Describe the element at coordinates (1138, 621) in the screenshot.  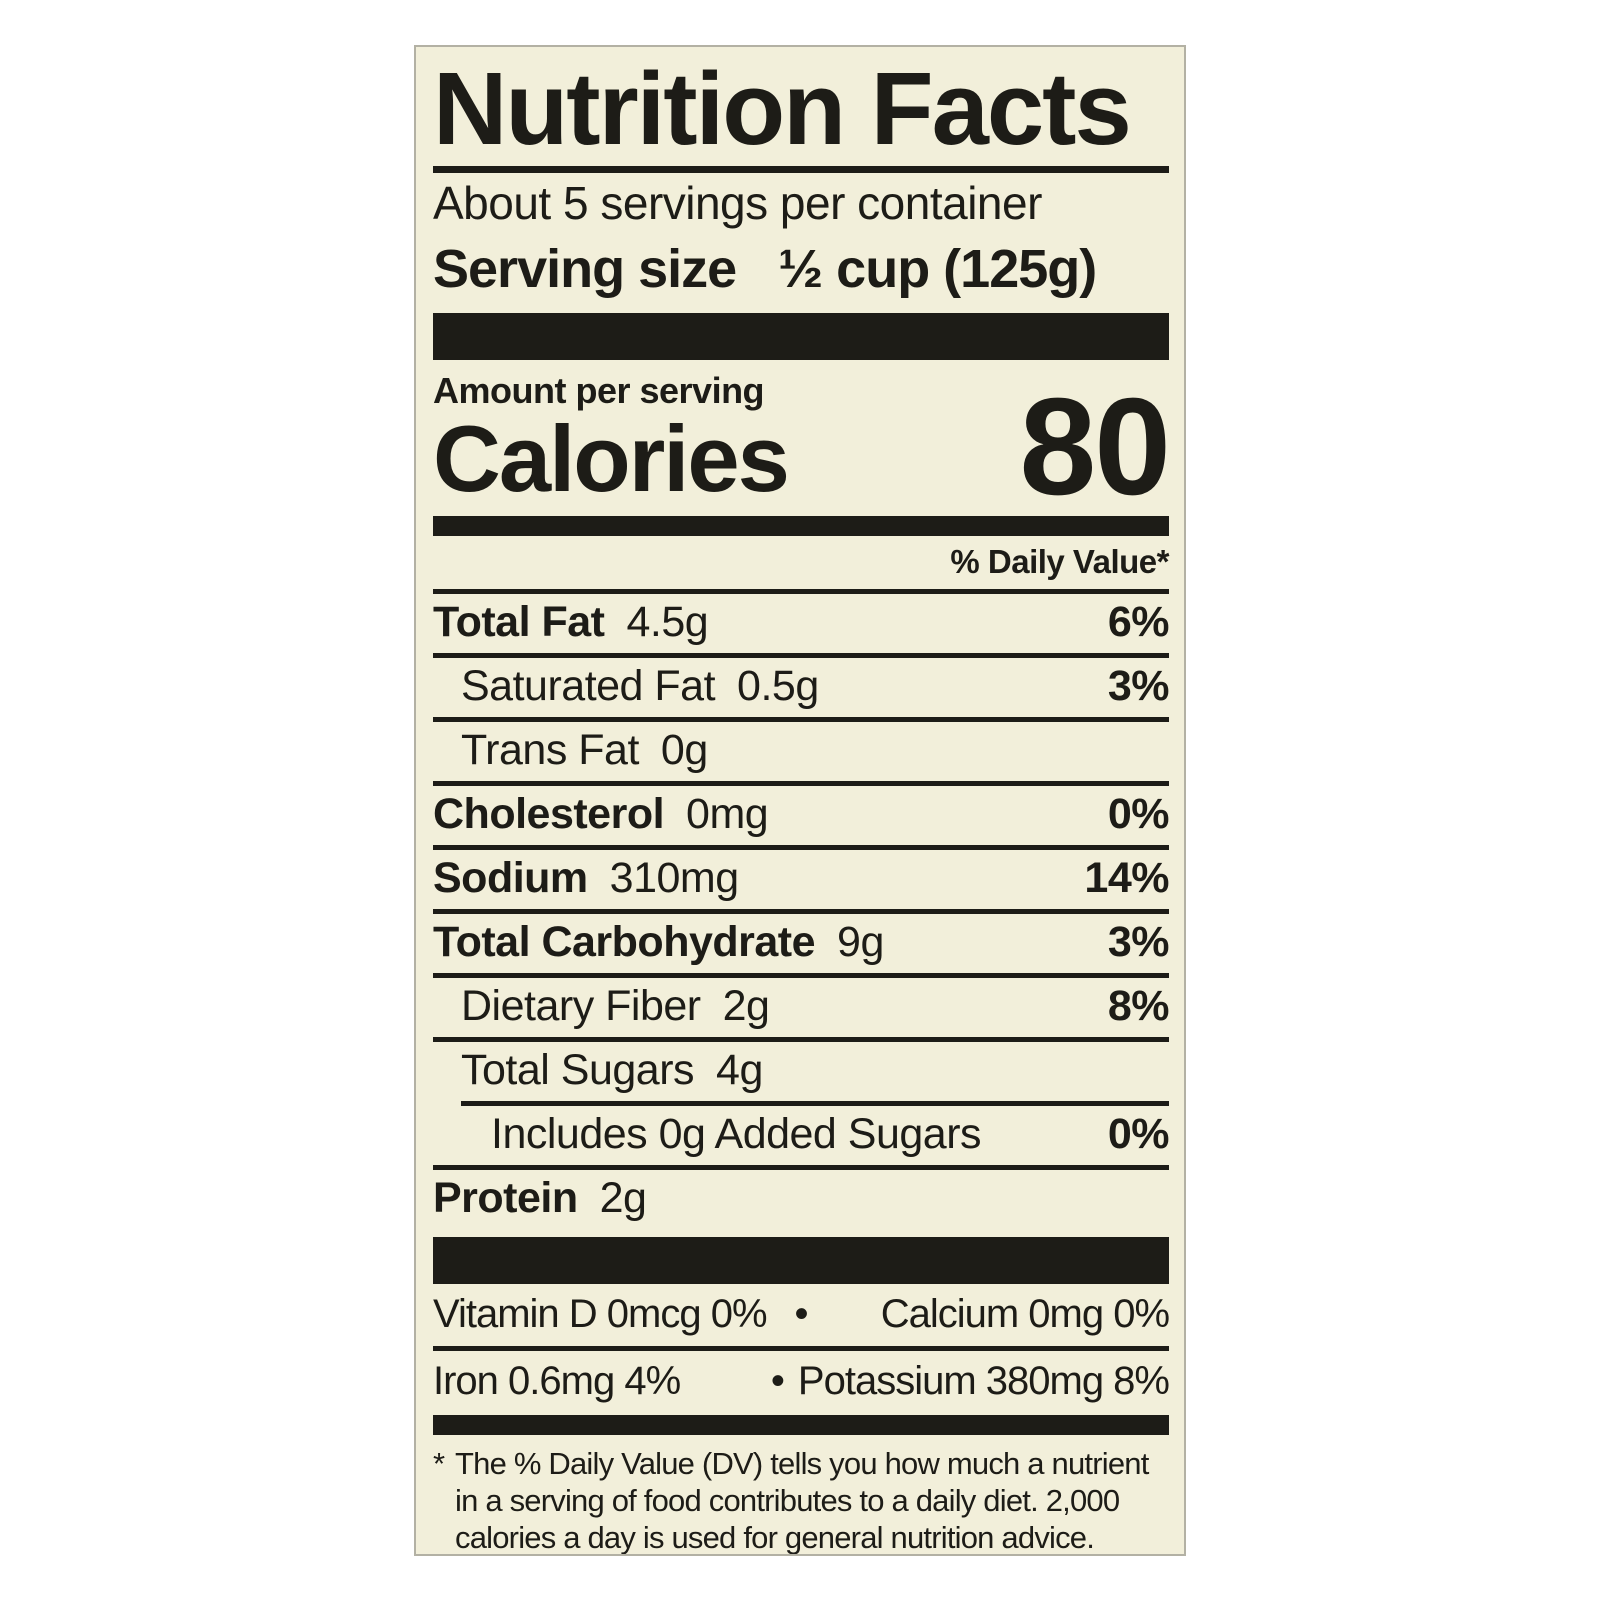
I see `nutrient-daily-value: 6%` at that location.